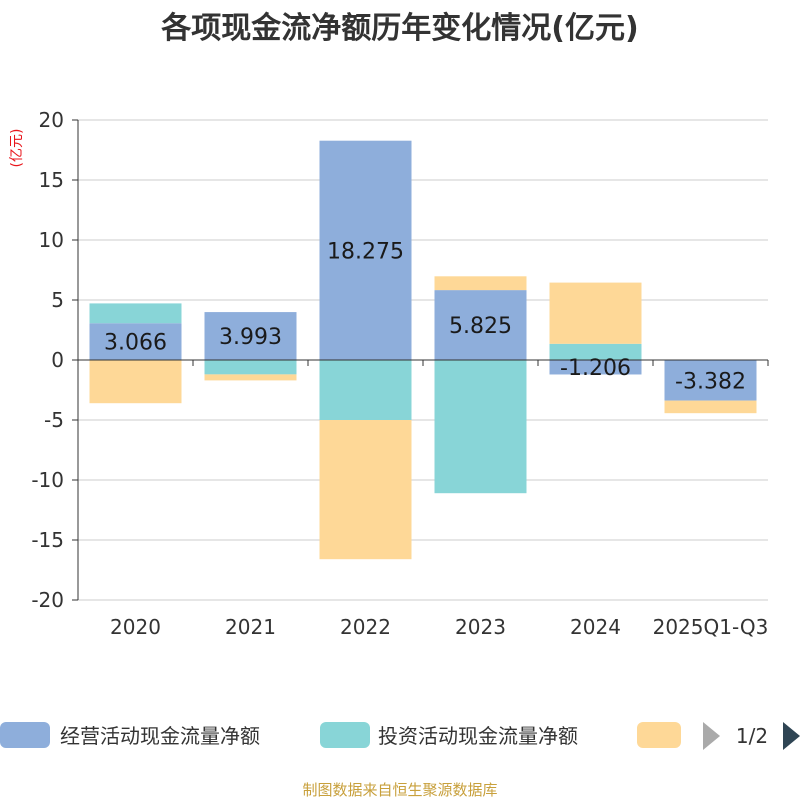 The image size is (800, 800). Describe the element at coordinates (711, 627) in the screenshot. I see `x-tick-label: 2025Q1-Q3` at that location.